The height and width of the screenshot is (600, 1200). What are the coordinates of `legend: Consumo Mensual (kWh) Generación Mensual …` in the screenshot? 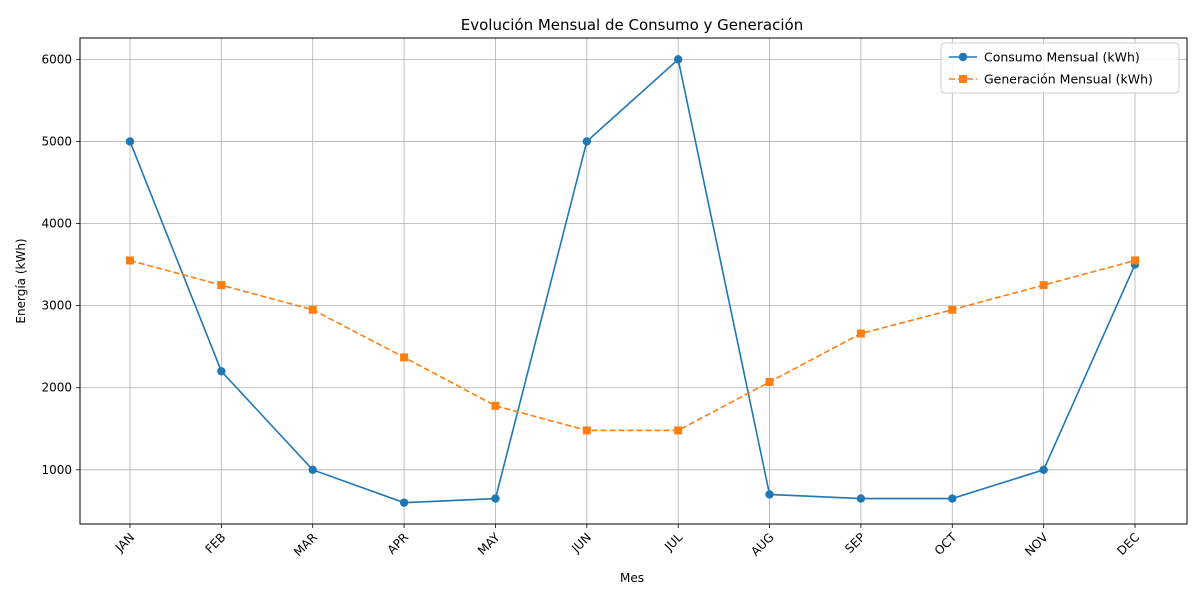 It's located at (1060, 68).